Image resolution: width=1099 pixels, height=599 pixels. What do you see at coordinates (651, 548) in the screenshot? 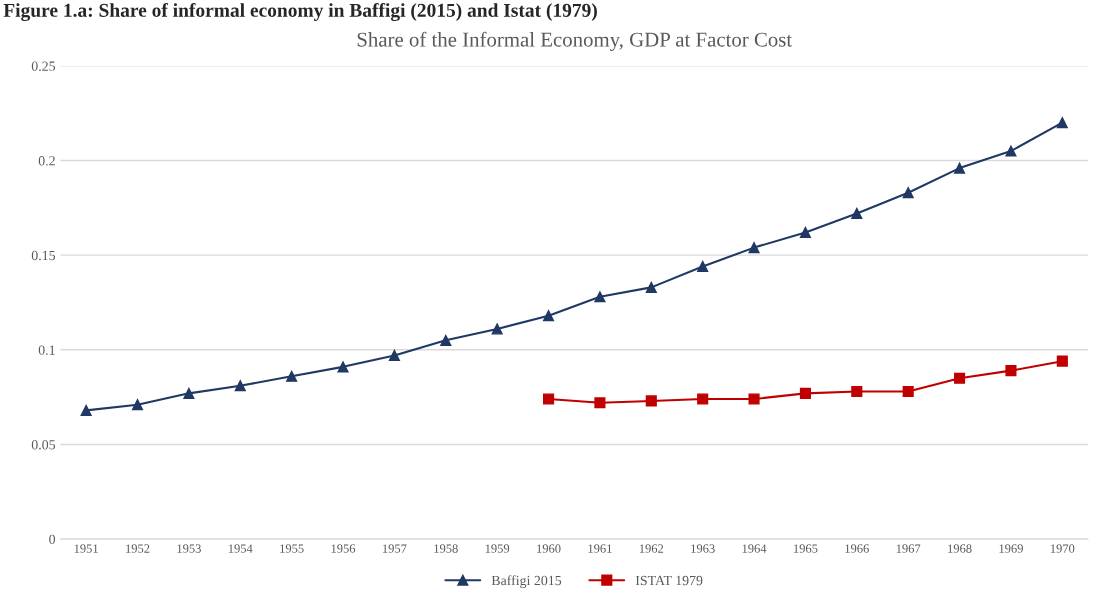
I see `x-tick-label: 1962` at bounding box center [651, 548].